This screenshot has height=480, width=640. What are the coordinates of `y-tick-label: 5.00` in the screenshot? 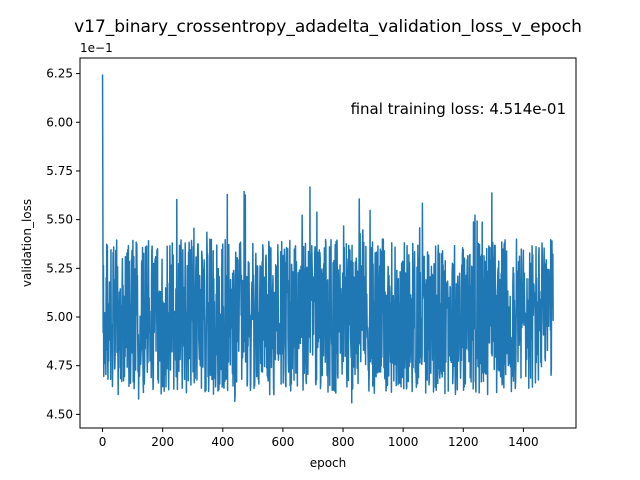 It's located at (59, 317).